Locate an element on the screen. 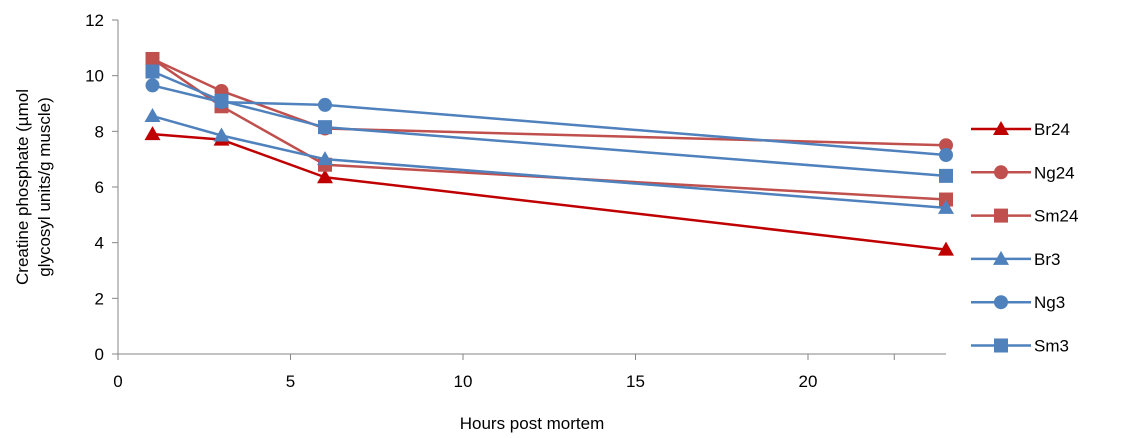 This screenshot has height=438, width=1133. legend-item-br3: Br3 is located at coordinates (1015, 259).